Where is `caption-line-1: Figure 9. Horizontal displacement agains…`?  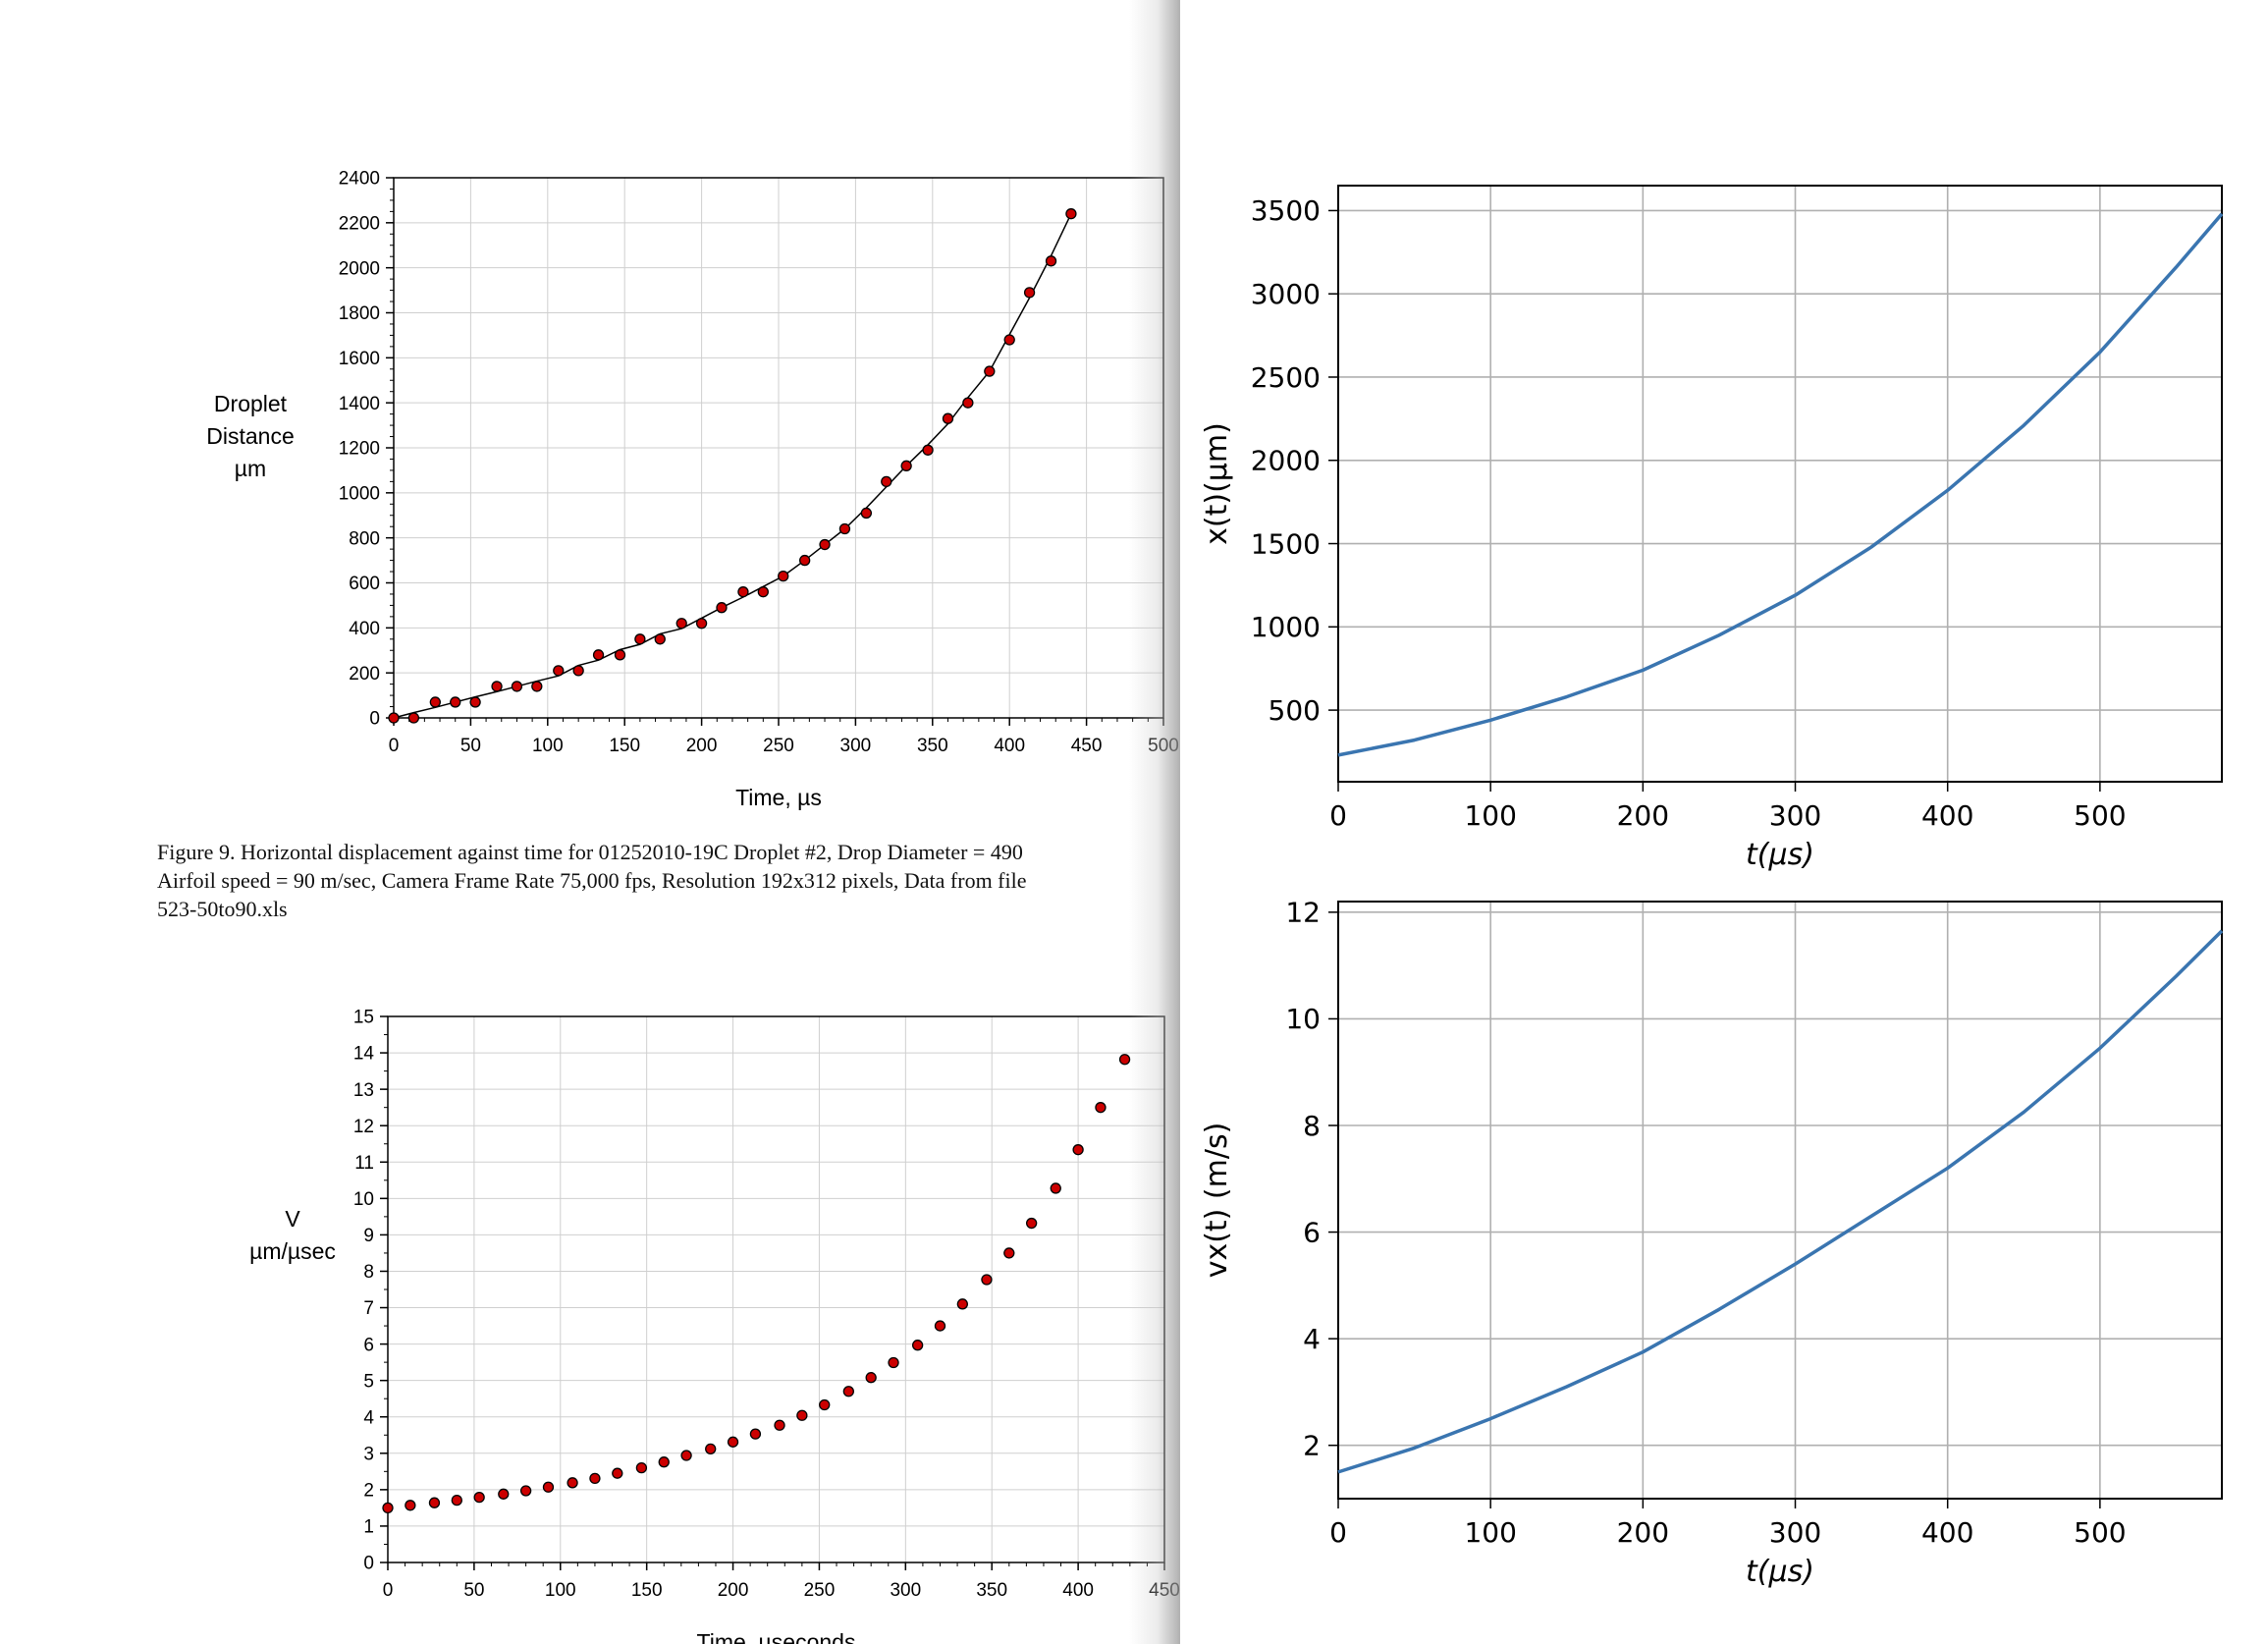 caption-line-1: Figure 9. Horizontal displacement agains… is located at coordinates (590, 852).